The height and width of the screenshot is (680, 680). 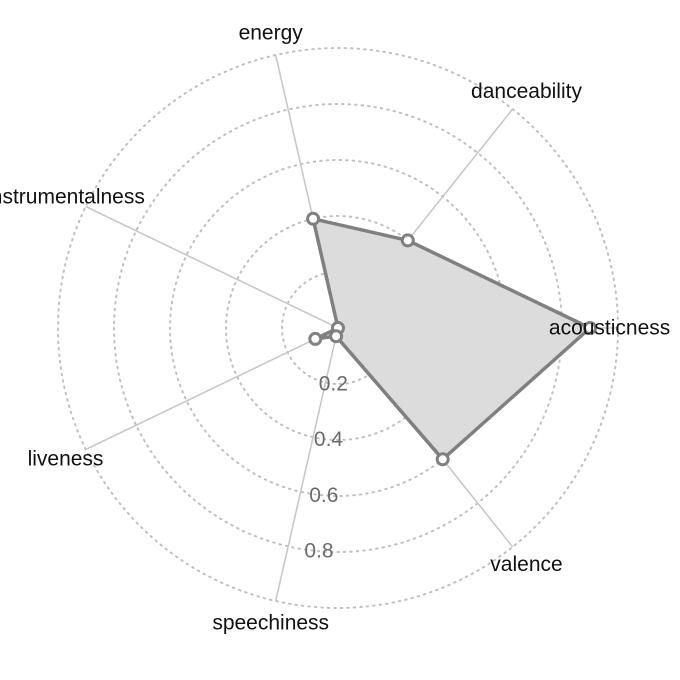 What do you see at coordinates (407, 240) in the screenshot?
I see `data-point-danceability` at bounding box center [407, 240].